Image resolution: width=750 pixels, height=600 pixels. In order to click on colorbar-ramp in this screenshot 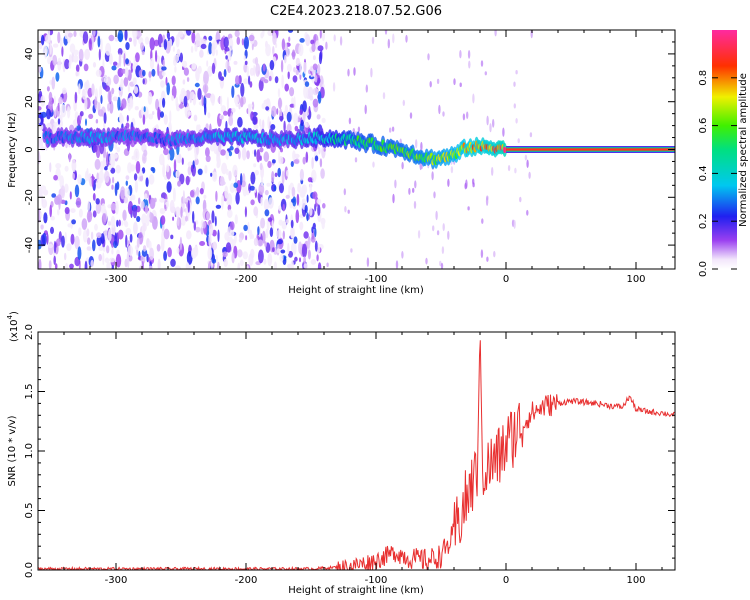, I will do `click(724, 149)`.